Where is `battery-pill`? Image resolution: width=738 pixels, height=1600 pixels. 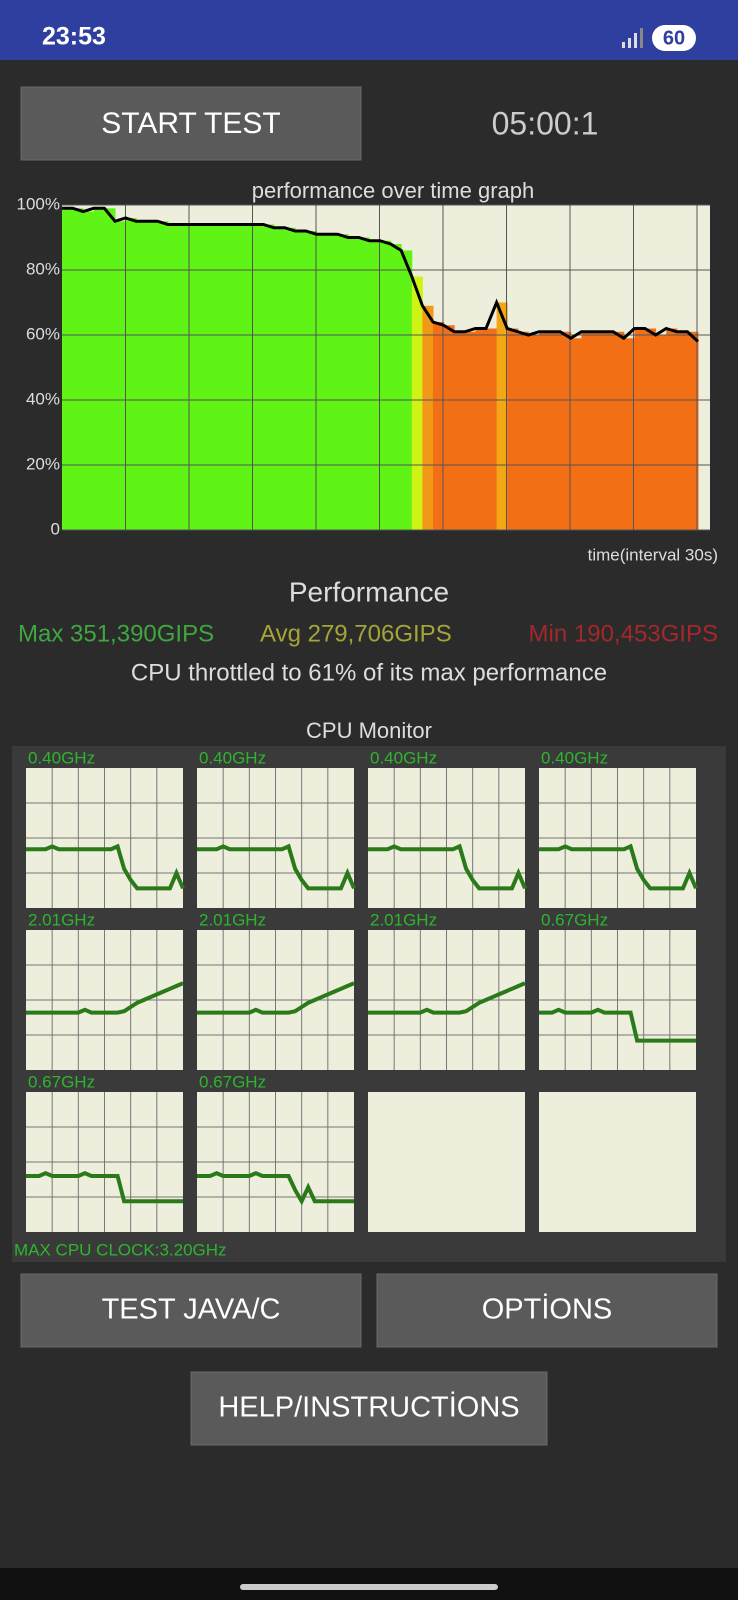 battery-pill is located at coordinates (674, 38).